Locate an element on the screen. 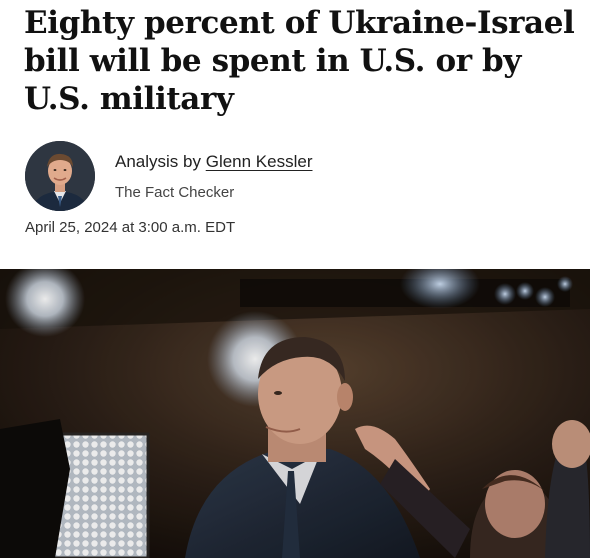  byline-prefix: Analysis by is located at coordinates (158, 161).